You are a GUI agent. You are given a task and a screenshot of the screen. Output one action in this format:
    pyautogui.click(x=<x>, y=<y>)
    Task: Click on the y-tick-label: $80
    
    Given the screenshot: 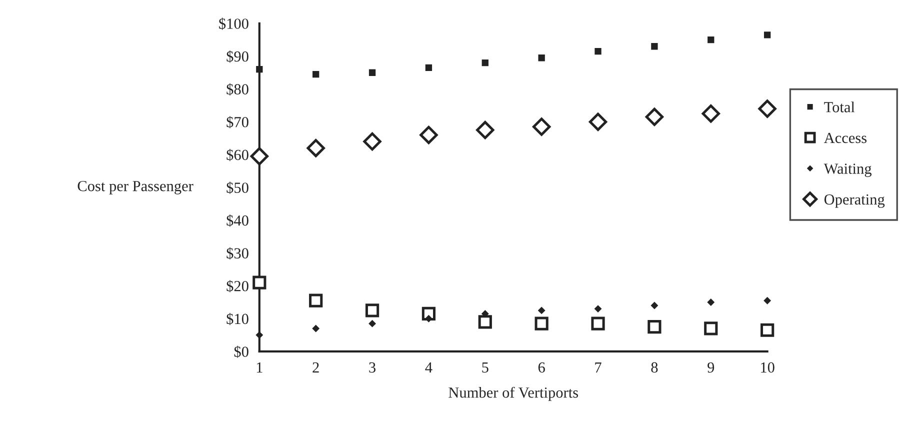 What is the action you would take?
    pyautogui.click(x=237, y=89)
    